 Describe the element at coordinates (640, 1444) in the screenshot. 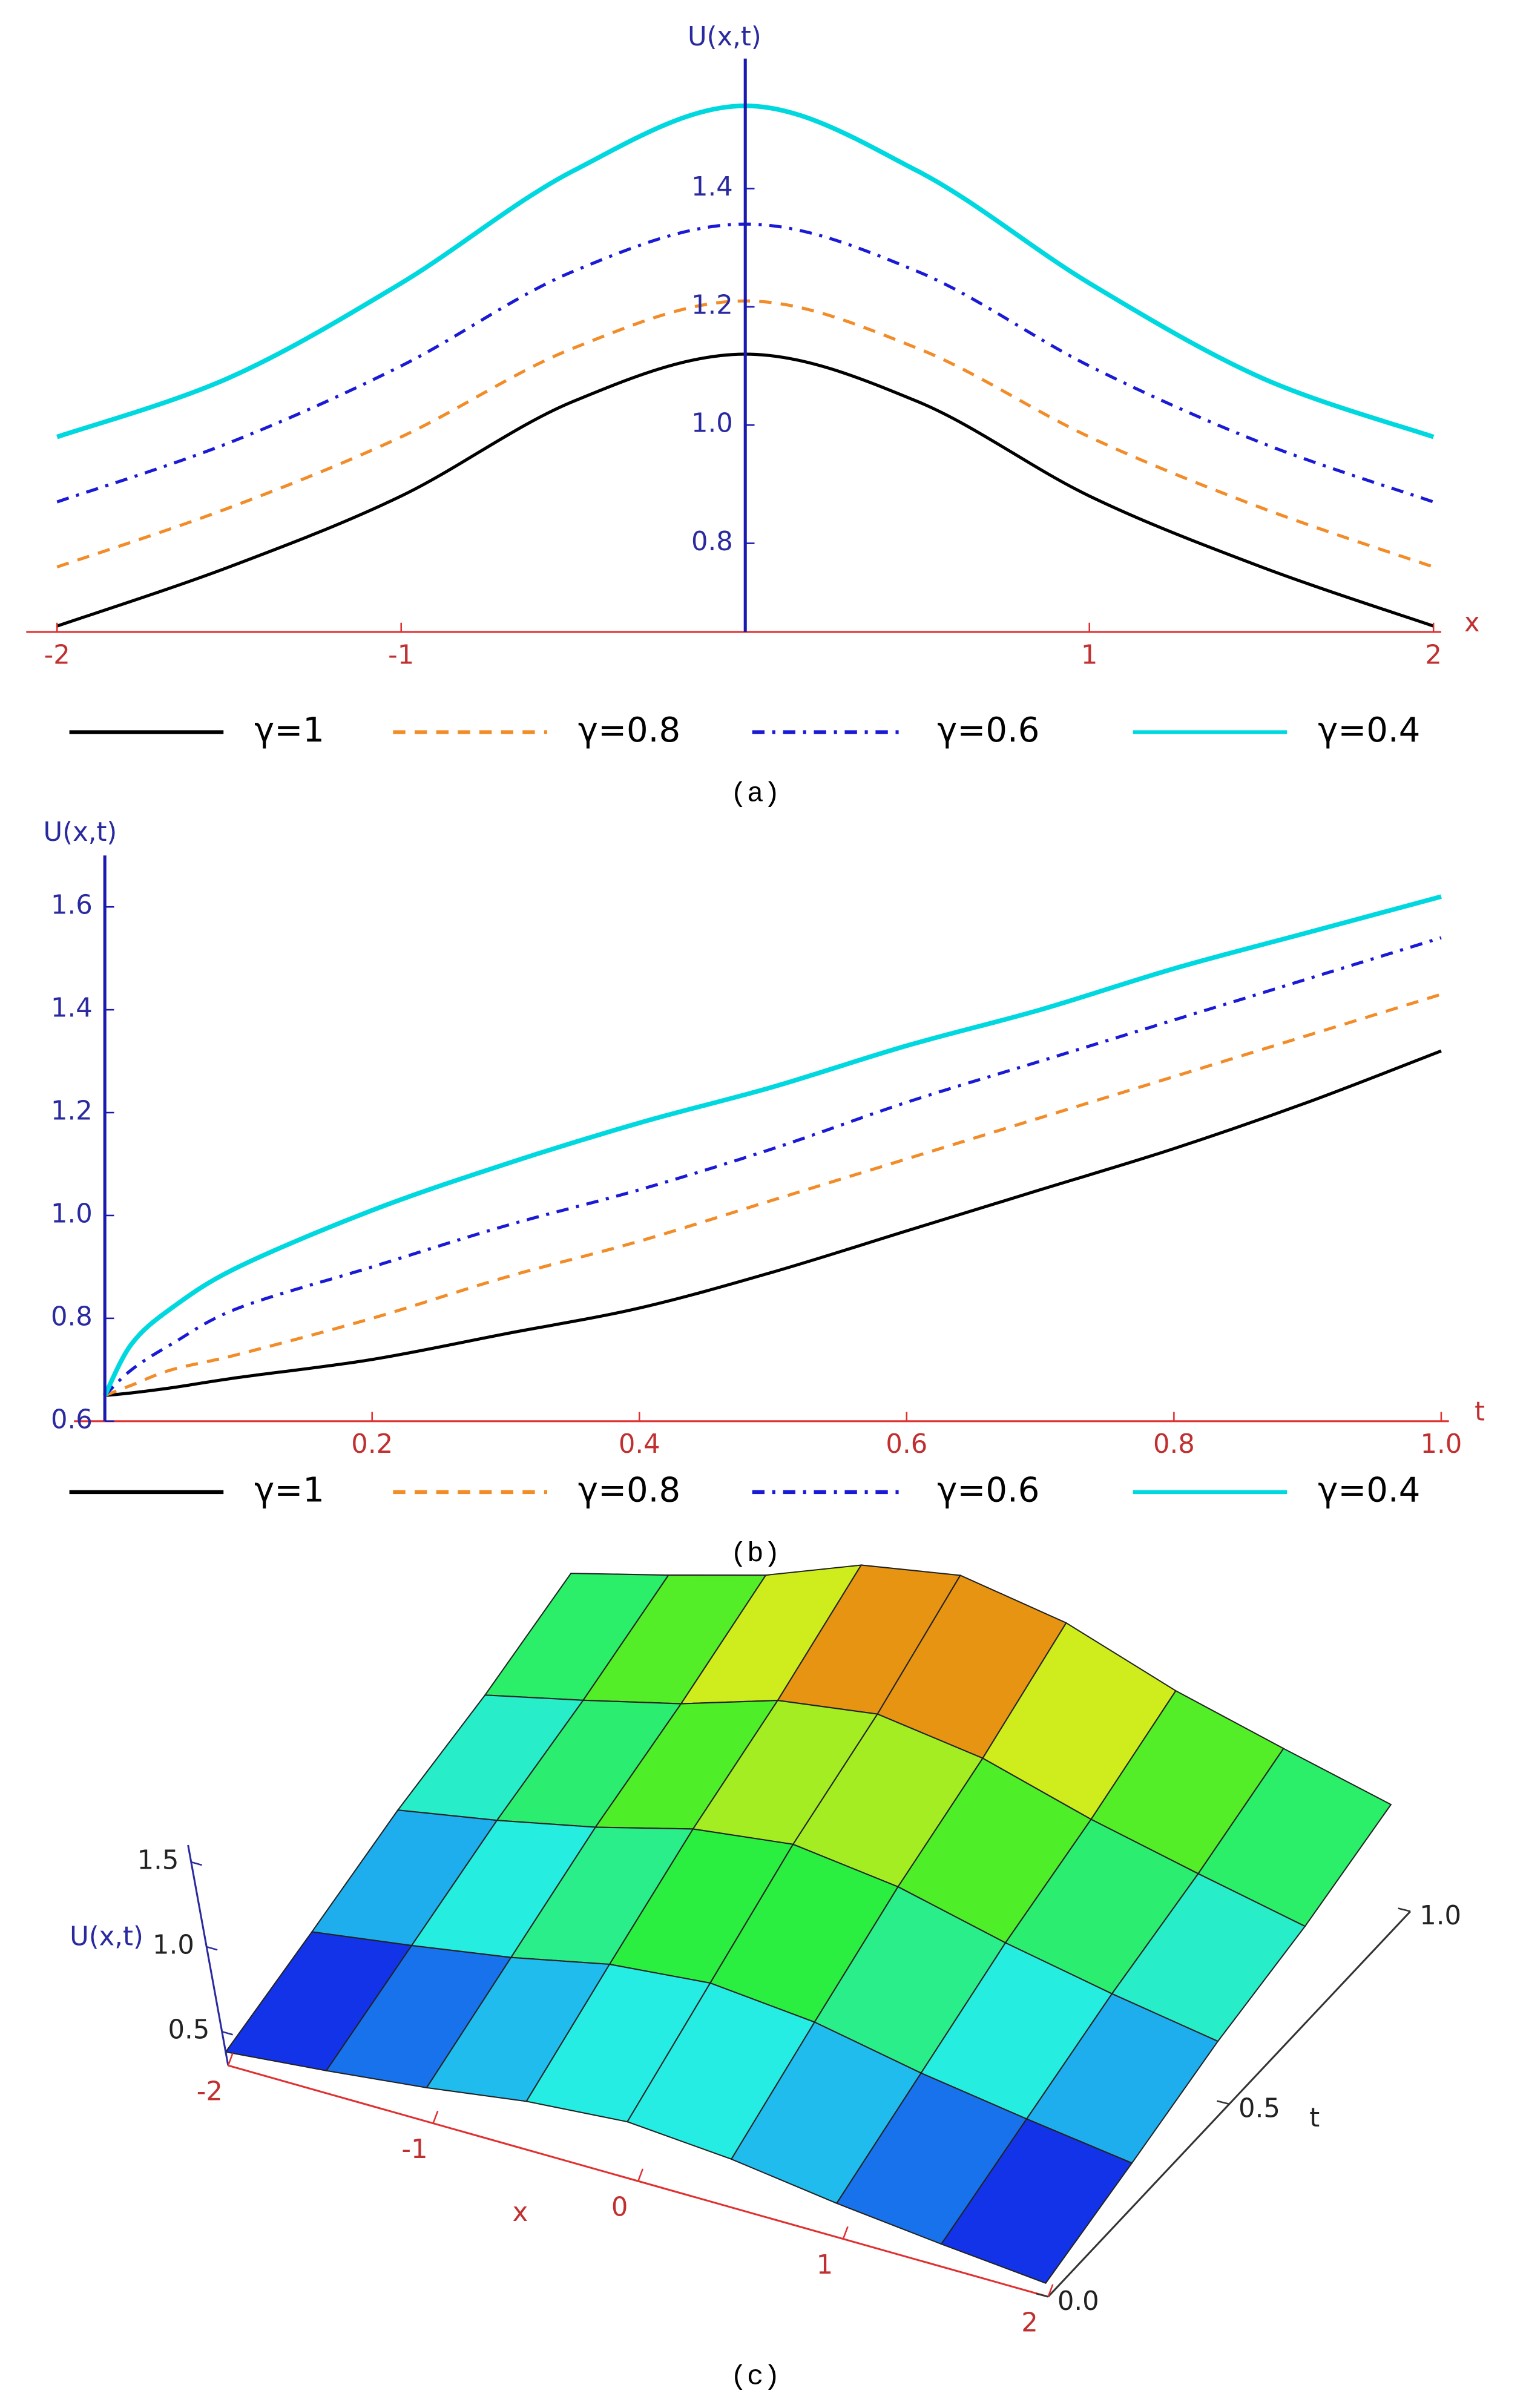

I see `x-tick-label: 0.4` at that location.